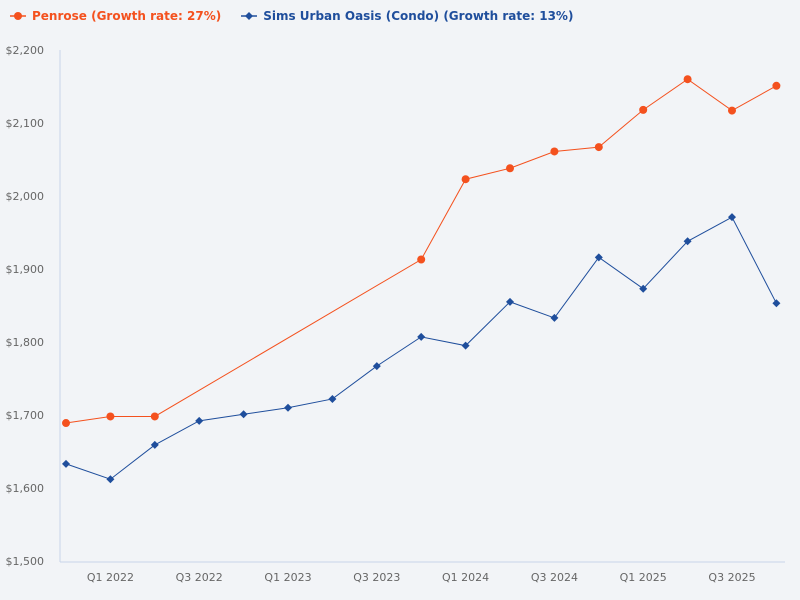  What do you see at coordinates (25, 50) in the screenshot?
I see `y-tick-label: $2,200` at bounding box center [25, 50].